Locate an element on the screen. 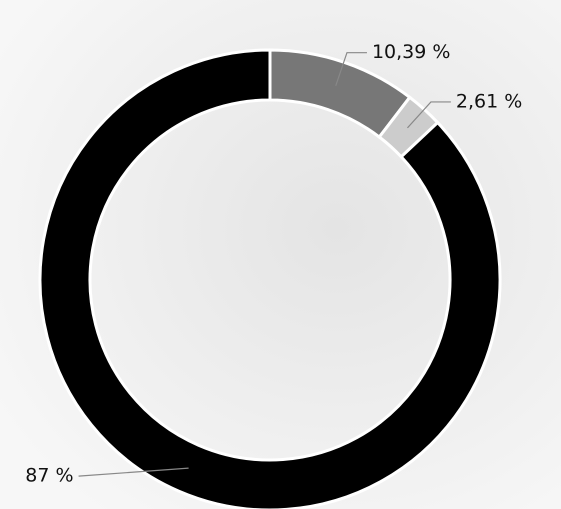 This screenshot has height=509, width=561. data-label: 2,61 % is located at coordinates (489, 101).